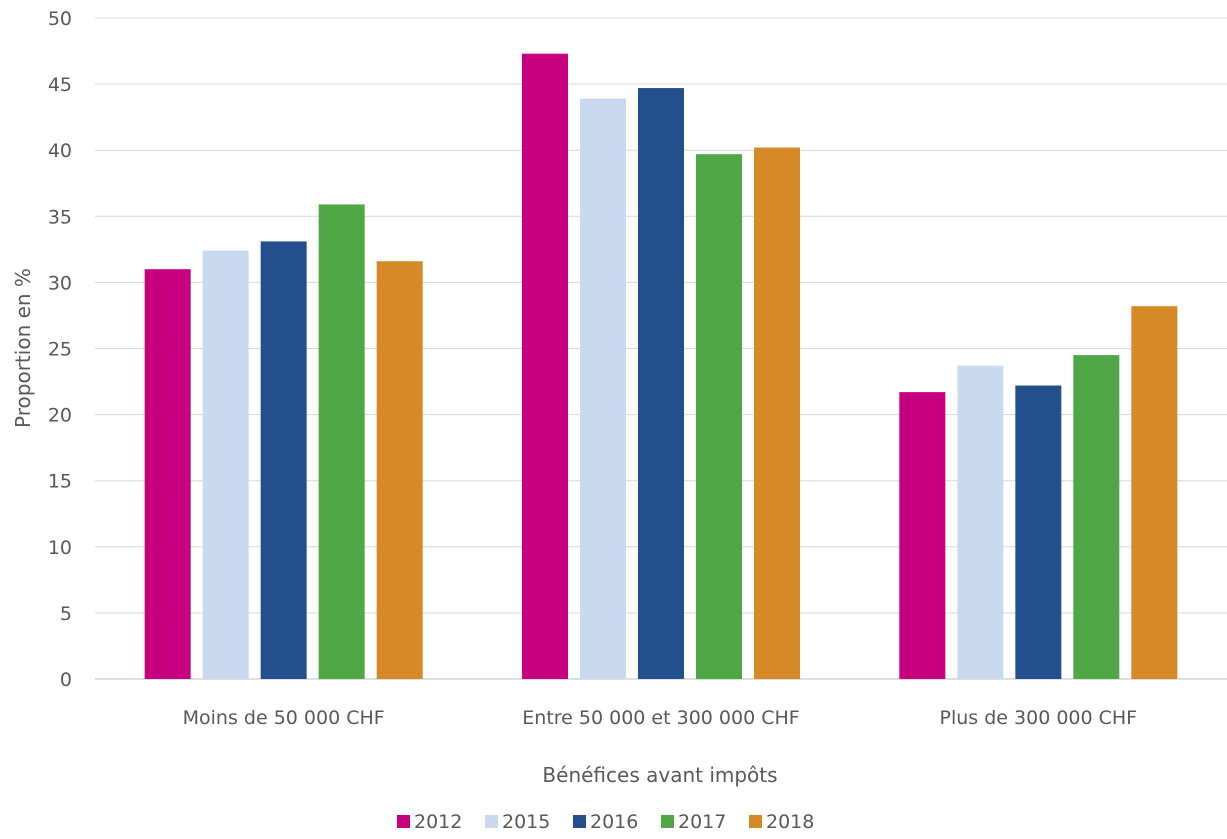 This screenshot has height=839, width=1227. What do you see at coordinates (60, 482) in the screenshot?
I see `y-tick-label: 15` at bounding box center [60, 482].